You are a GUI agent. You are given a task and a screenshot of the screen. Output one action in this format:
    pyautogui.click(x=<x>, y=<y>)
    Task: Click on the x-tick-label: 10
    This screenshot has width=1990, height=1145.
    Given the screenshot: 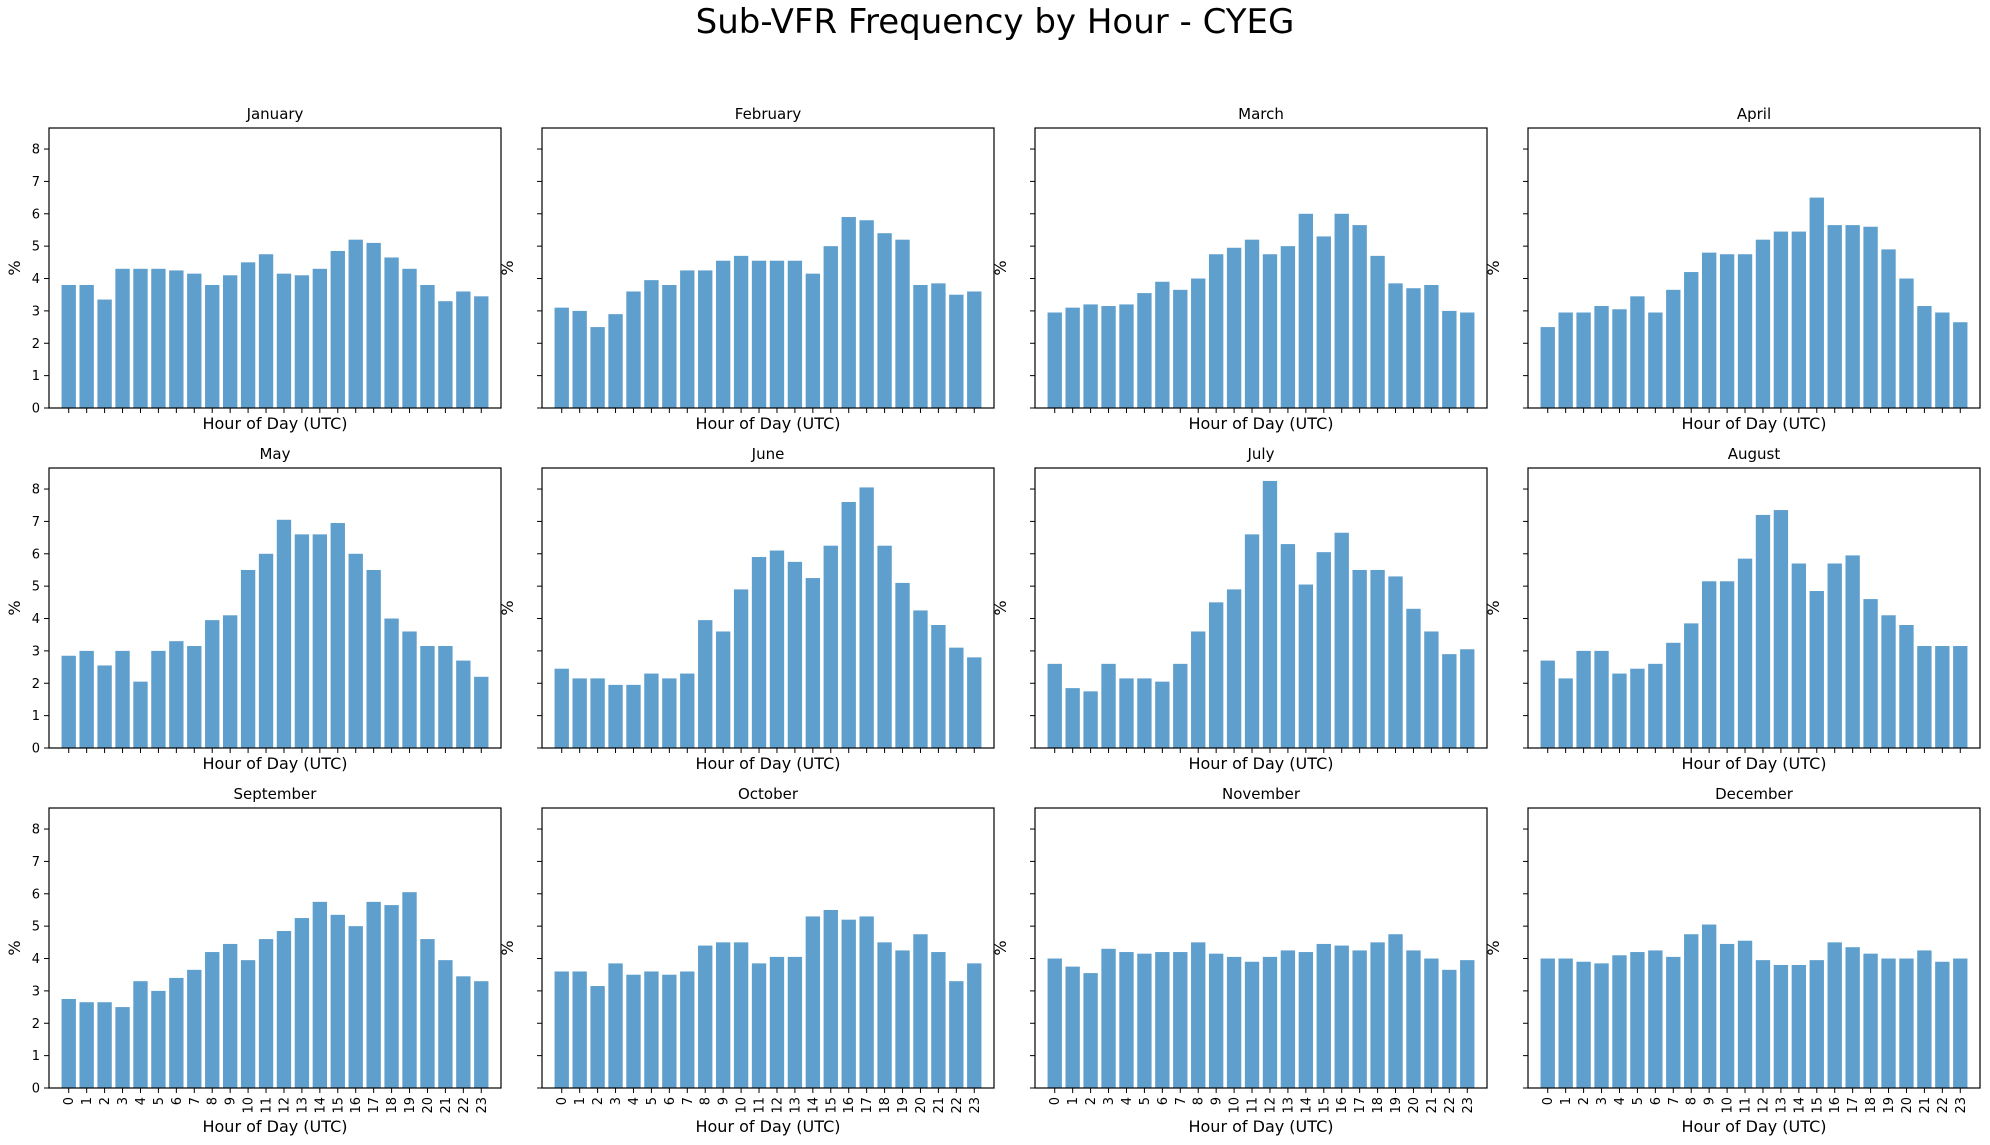 What is the action you would take?
    pyautogui.click(x=742, y=1105)
    